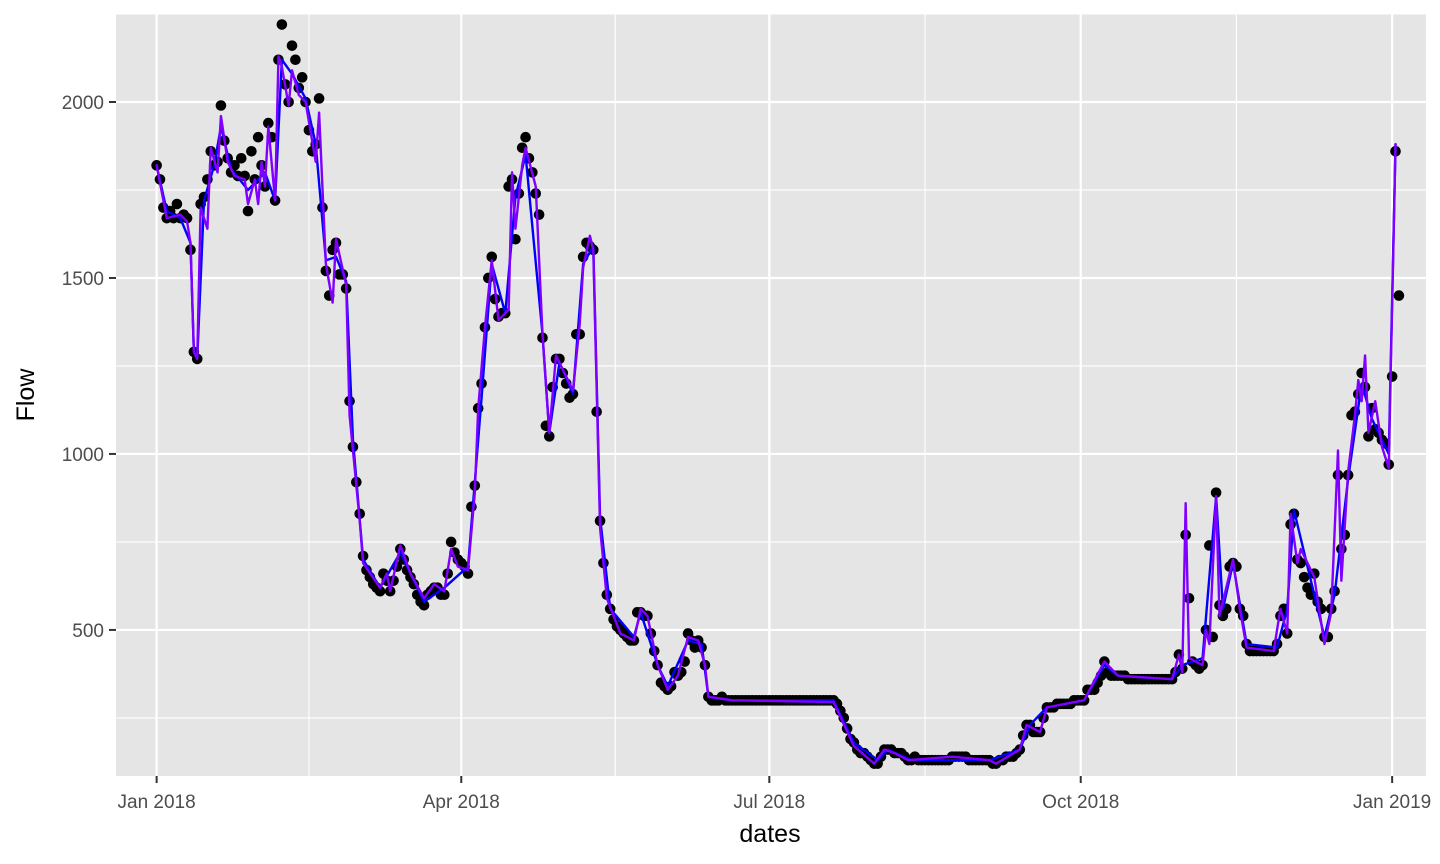 This screenshot has height=864, width=1440. I want to click on x-tick-label: Jan 2019, so click(1392, 802).